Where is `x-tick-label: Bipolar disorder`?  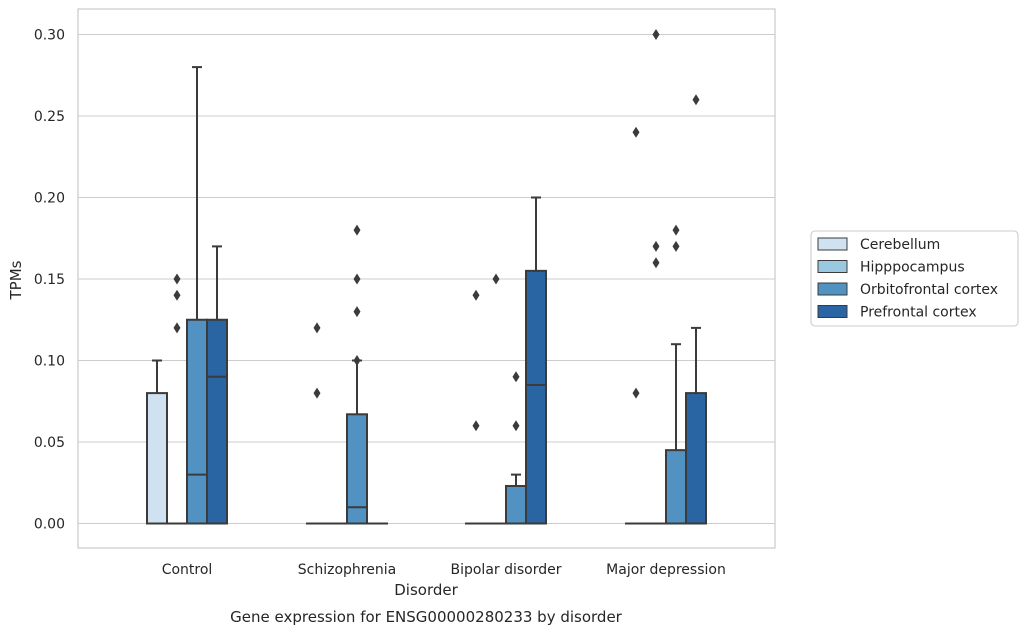 x-tick-label: Bipolar disorder is located at coordinates (505, 570).